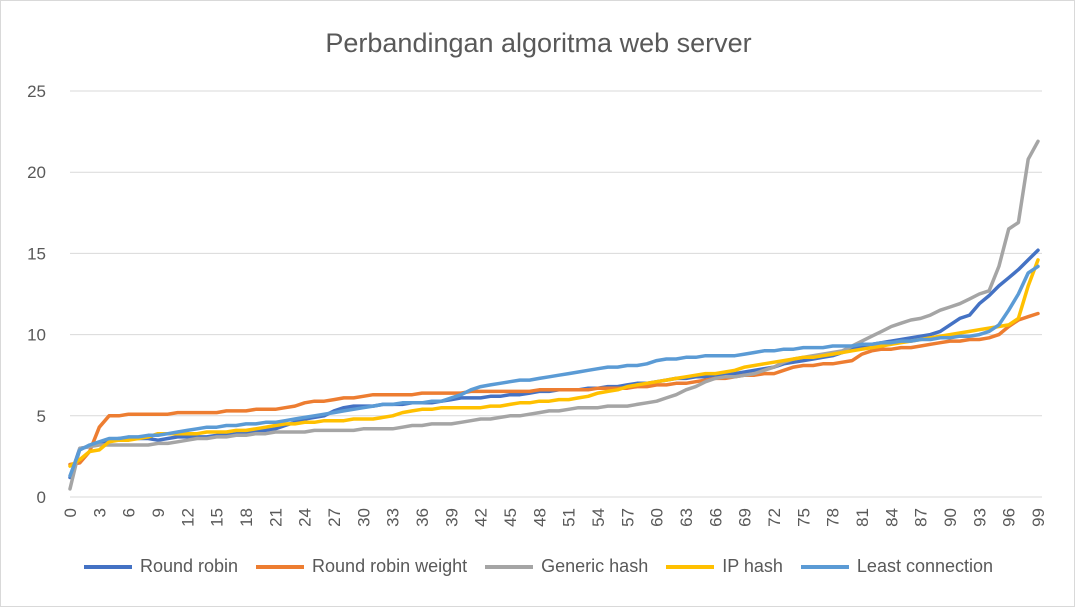 The height and width of the screenshot is (609, 1077). What do you see at coordinates (41, 497) in the screenshot?
I see `y-tick-label: 0` at bounding box center [41, 497].